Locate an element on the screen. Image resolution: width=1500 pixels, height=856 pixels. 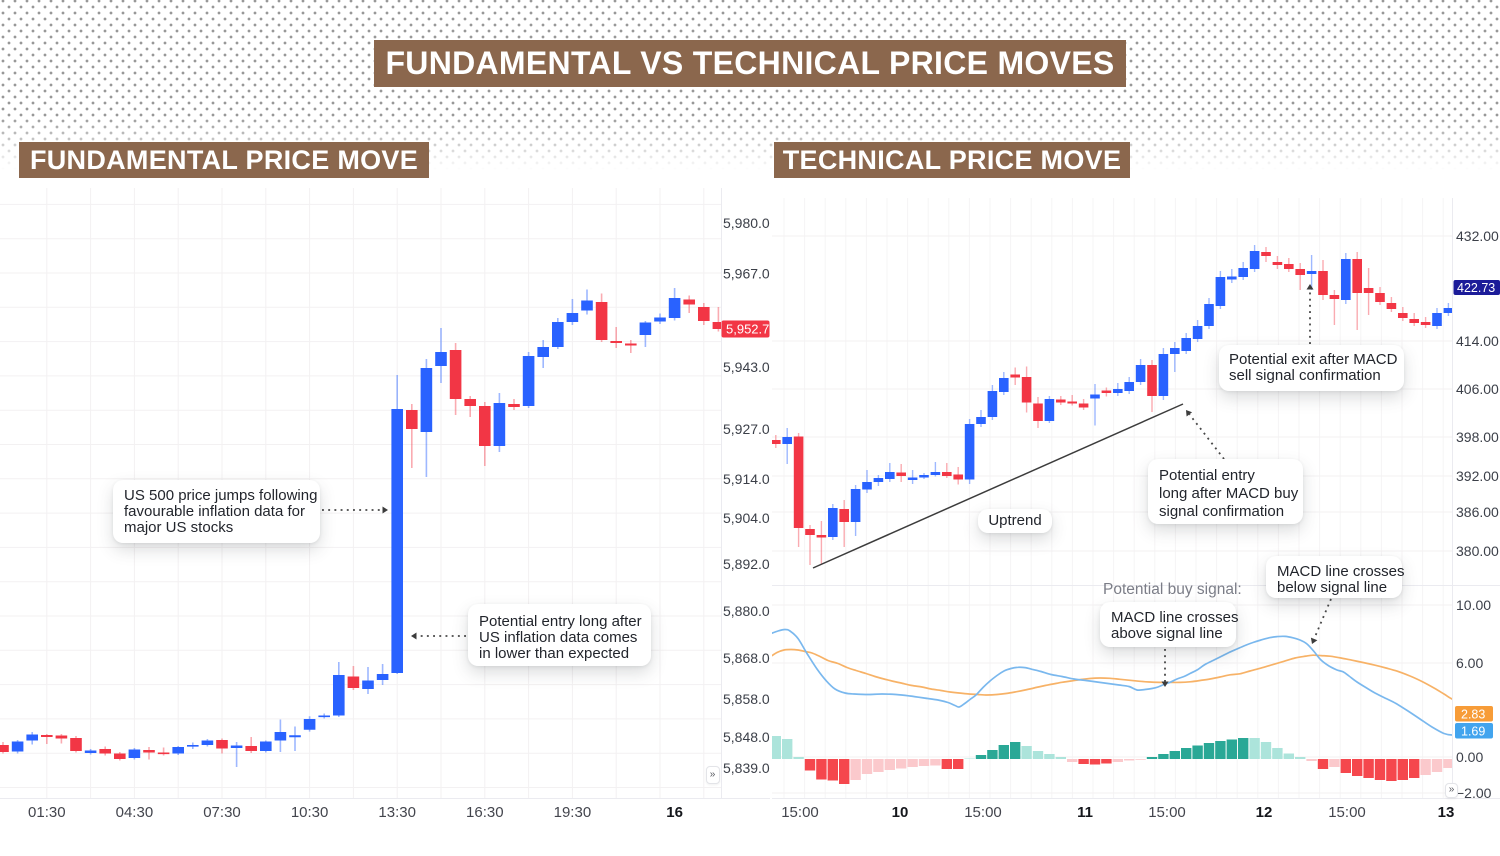
svg-text: 5,914.0 is located at coordinates (746, 479).